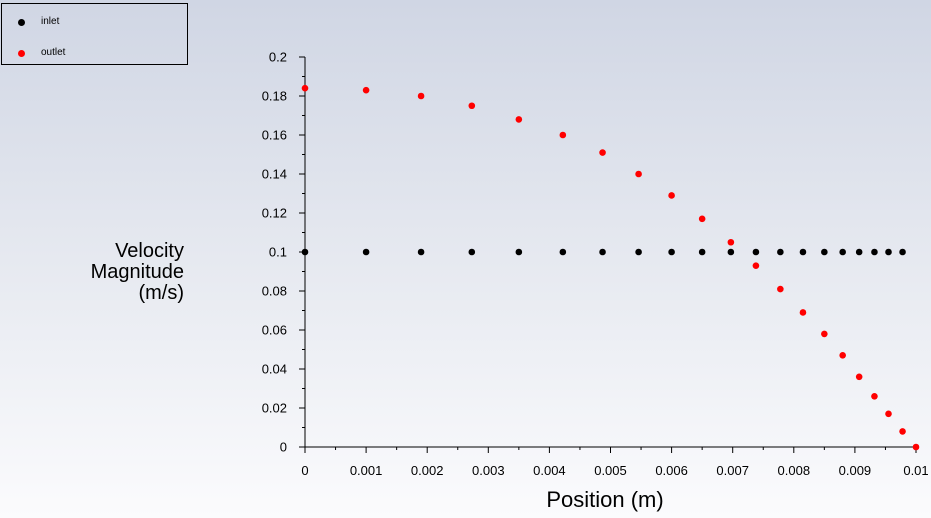 This screenshot has width=931, height=518. Describe the element at coordinates (274, 135) in the screenshot. I see `y-tick-label: 0.16` at that location.